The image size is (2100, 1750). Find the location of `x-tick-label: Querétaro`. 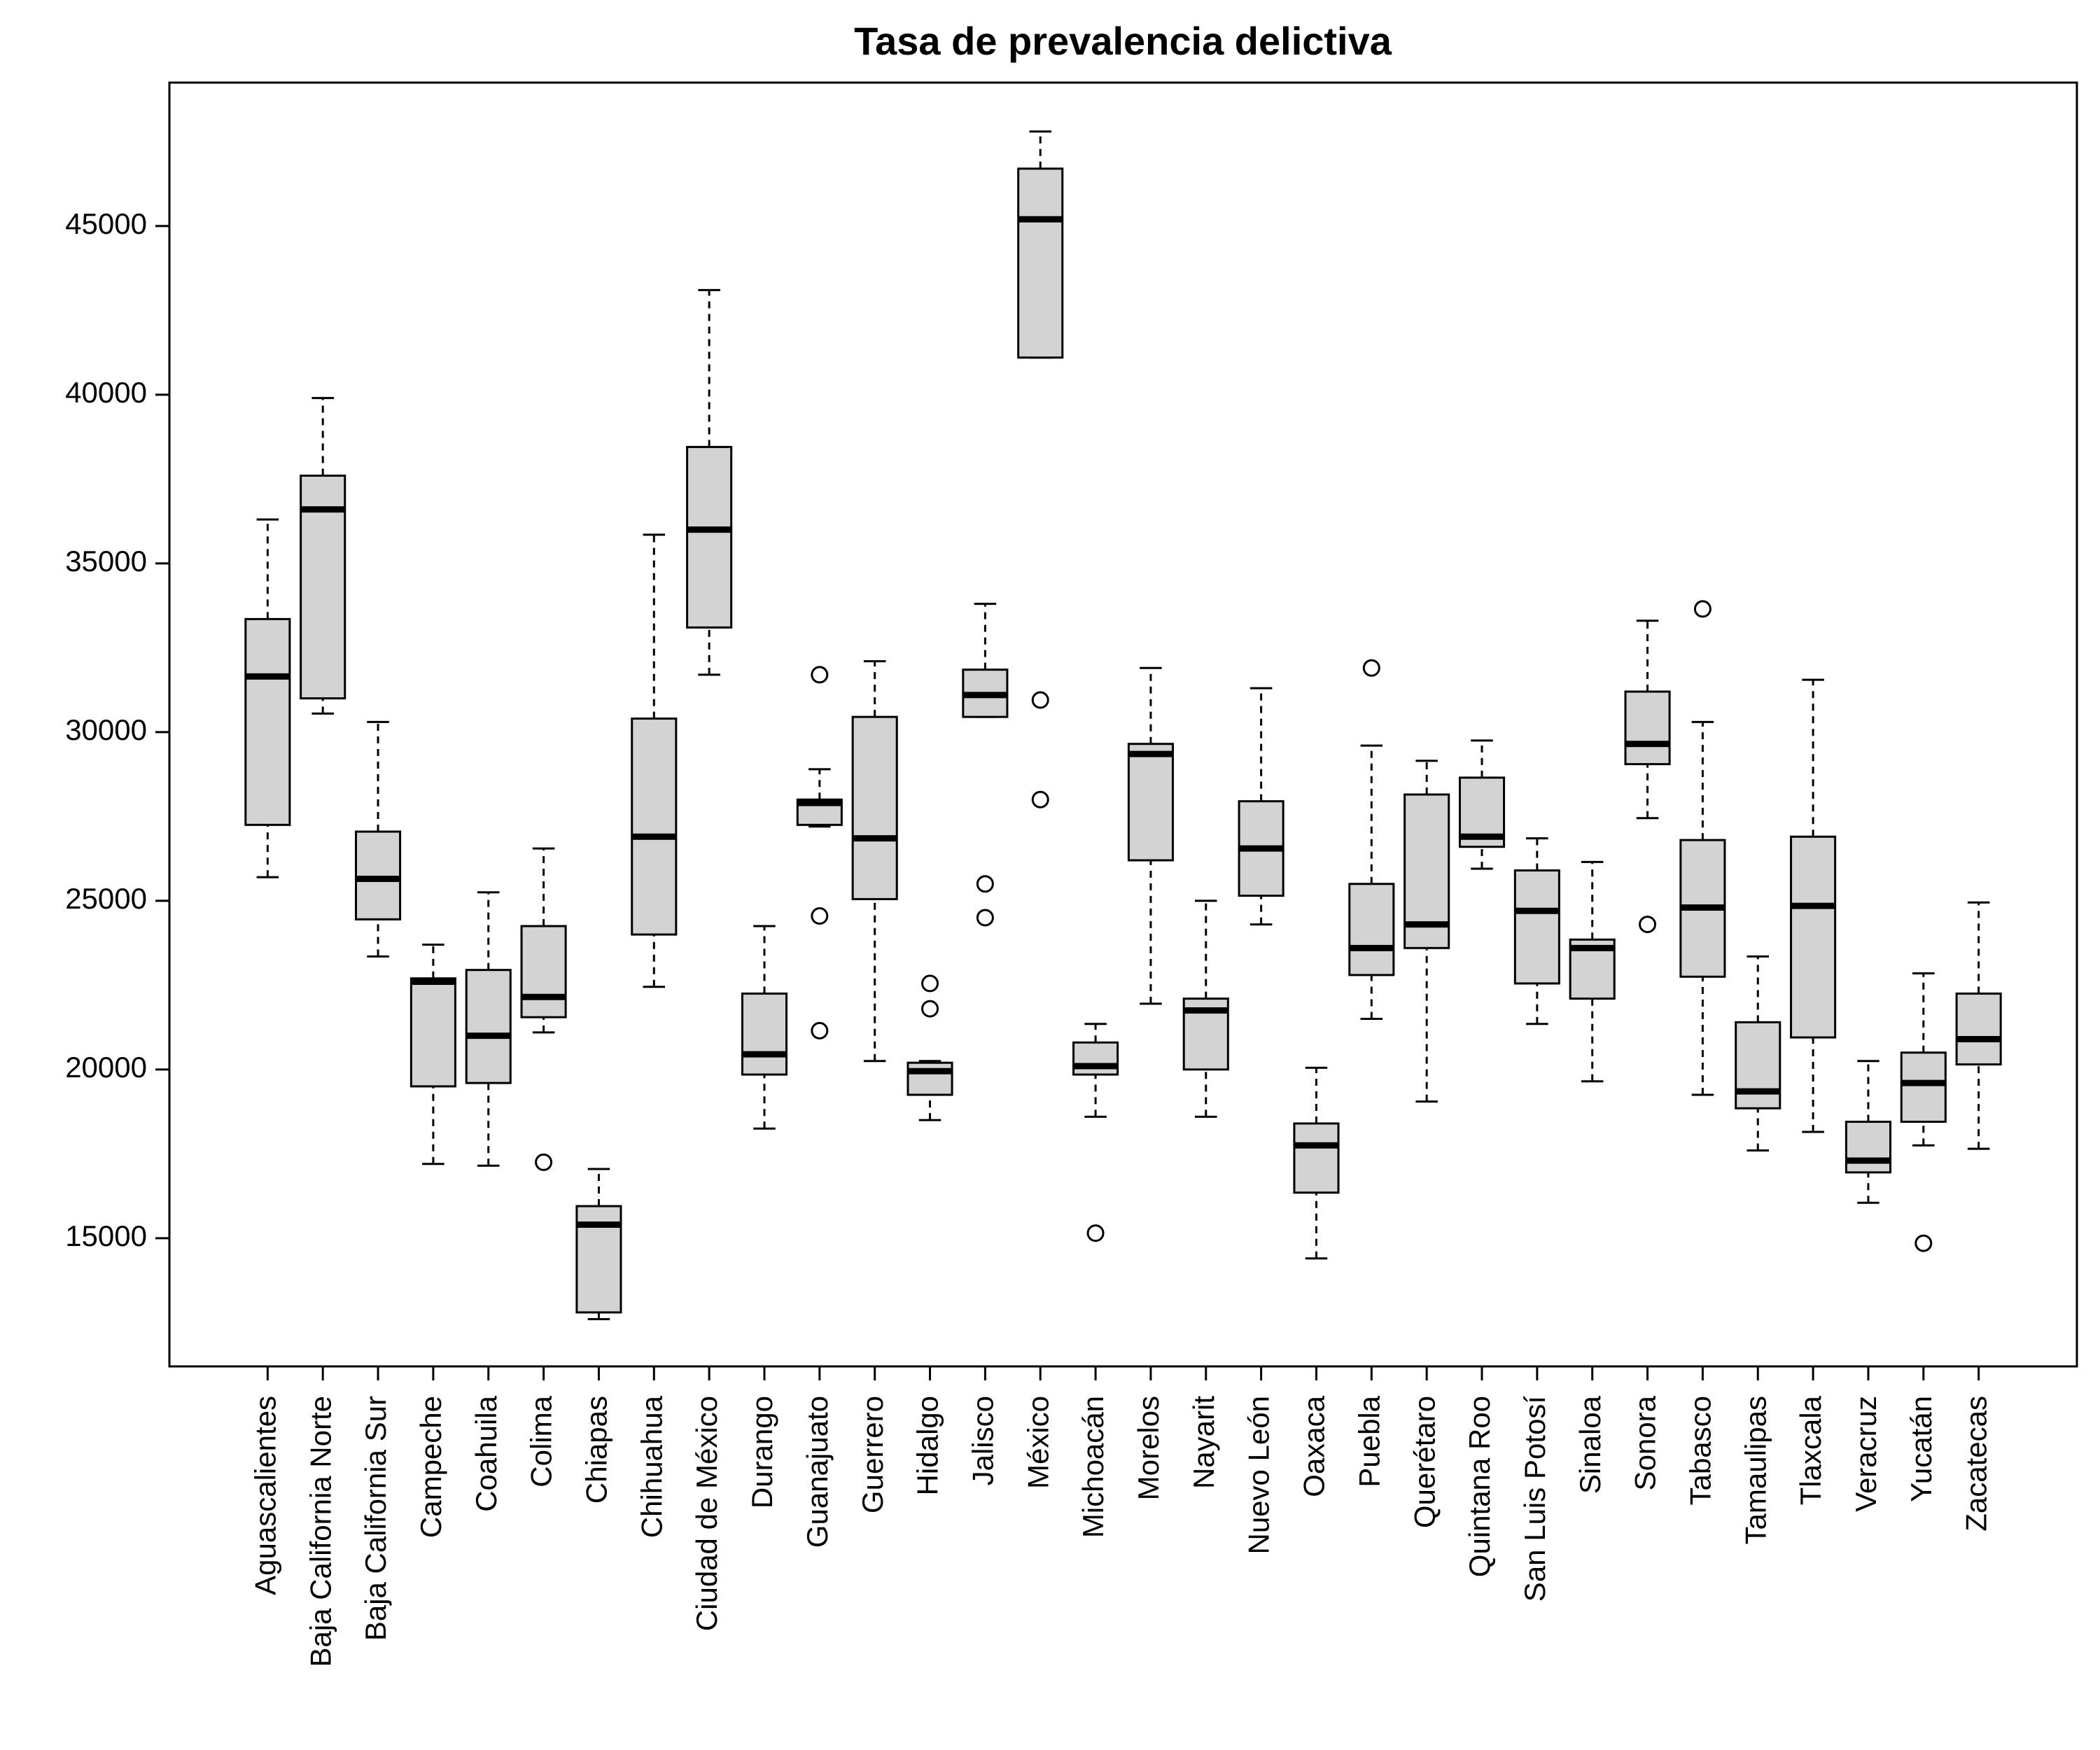

x-tick-label: Querétaro is located at coordinates (1424, 1462).